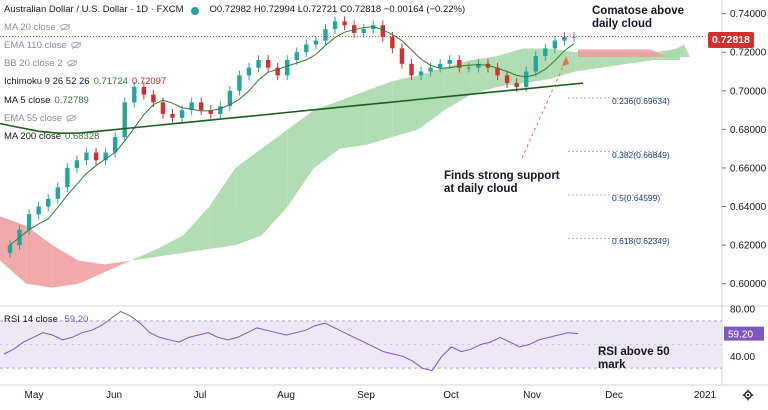 This screenshot has width=768, height=410. I want to click on legend-label: MA 200 close, so click(33, 137).